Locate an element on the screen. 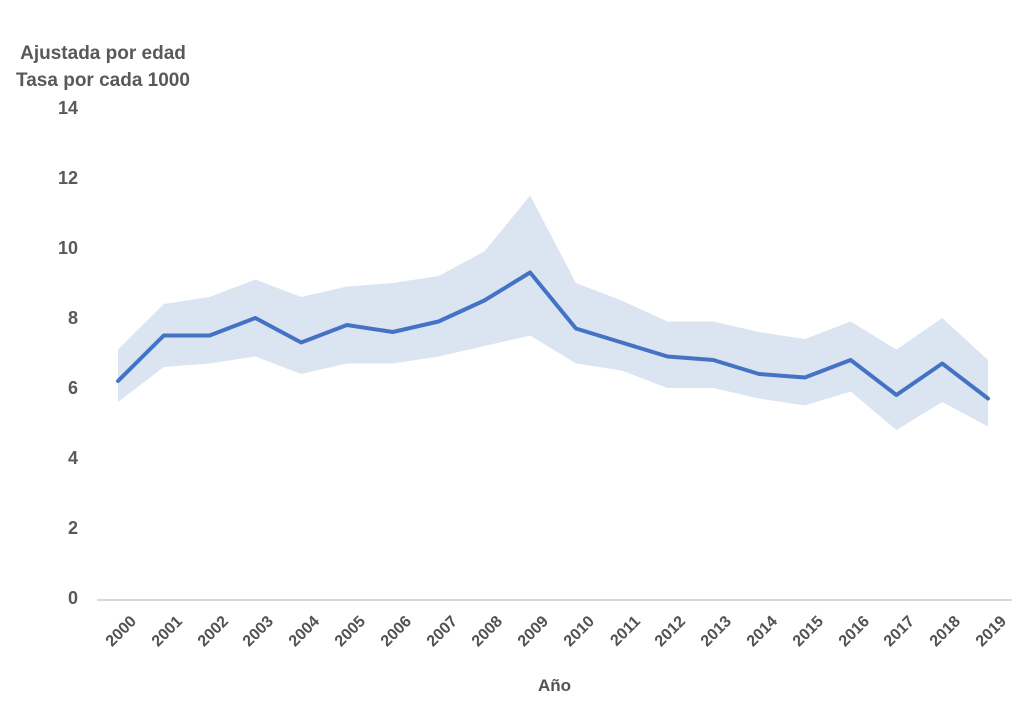 The width and height of the screenshot is (1024, 712). y-tick-2: 2 is located at coordinates (72, 528).